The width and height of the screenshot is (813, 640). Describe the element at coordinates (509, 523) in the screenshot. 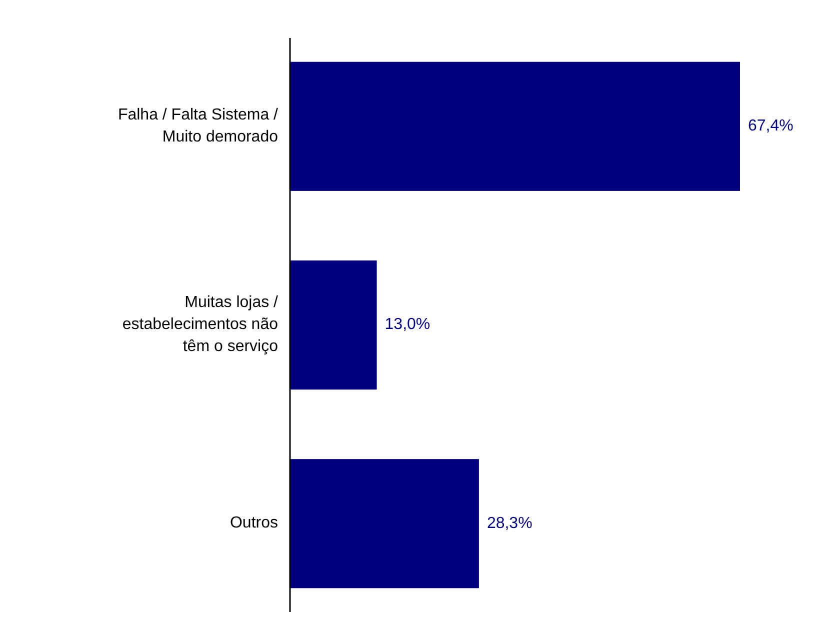

I see `data-label: 28,3%` at that location.